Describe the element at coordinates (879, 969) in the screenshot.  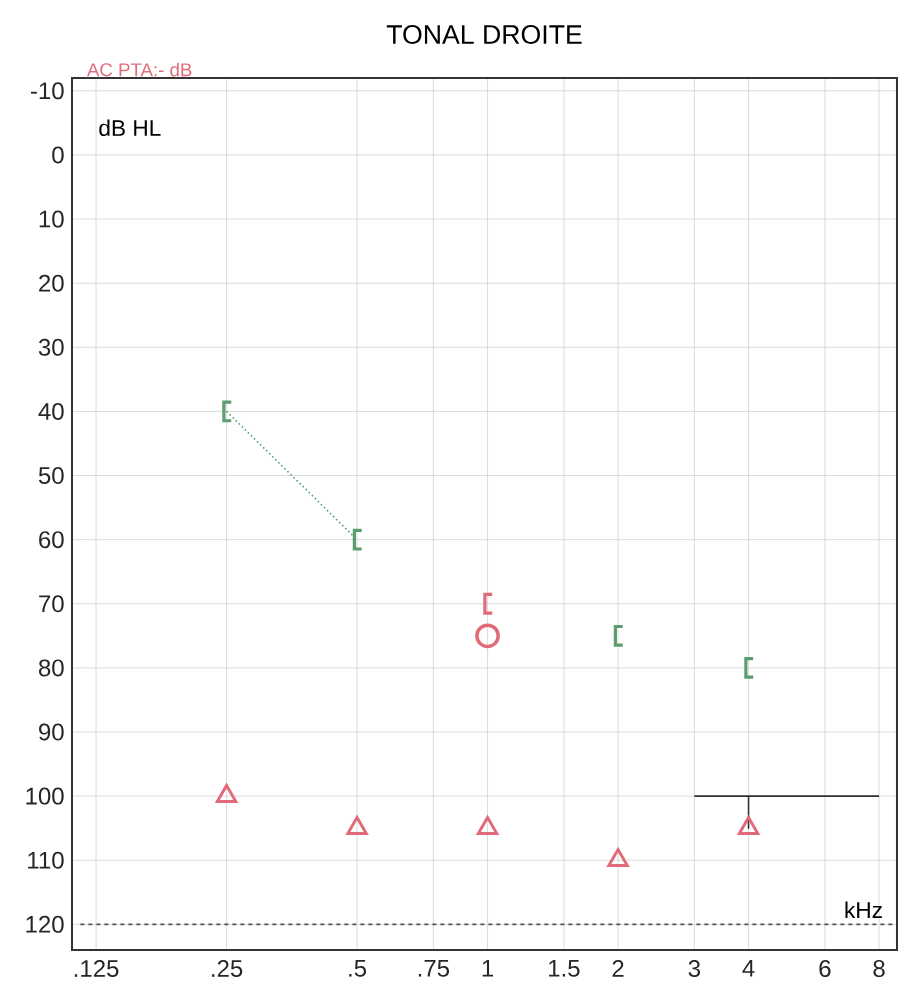
I see `x-tick-label: 8` at that location.